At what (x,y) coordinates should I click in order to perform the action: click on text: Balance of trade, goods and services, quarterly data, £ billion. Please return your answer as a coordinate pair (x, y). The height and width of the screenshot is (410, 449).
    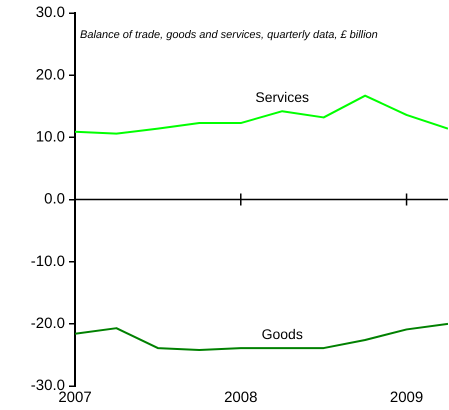
    Looking at the image, I should click on (229, 35).